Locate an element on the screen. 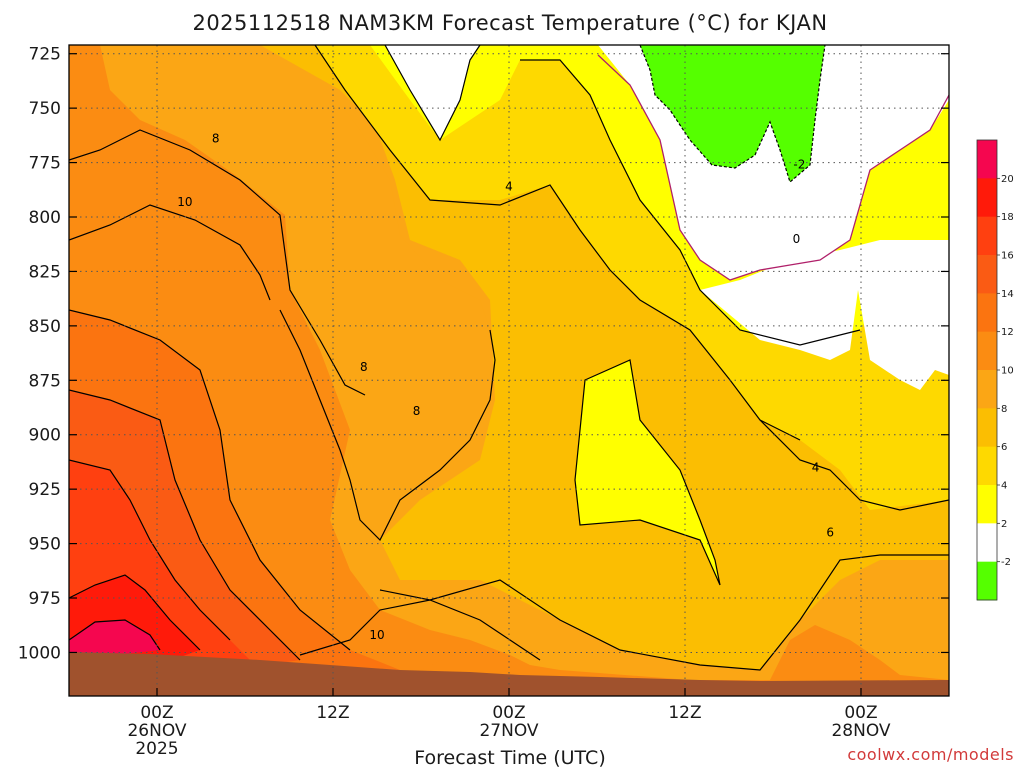 The image size is (1024, 768). contour-line-10-lower is located at coordinates (420, 630).